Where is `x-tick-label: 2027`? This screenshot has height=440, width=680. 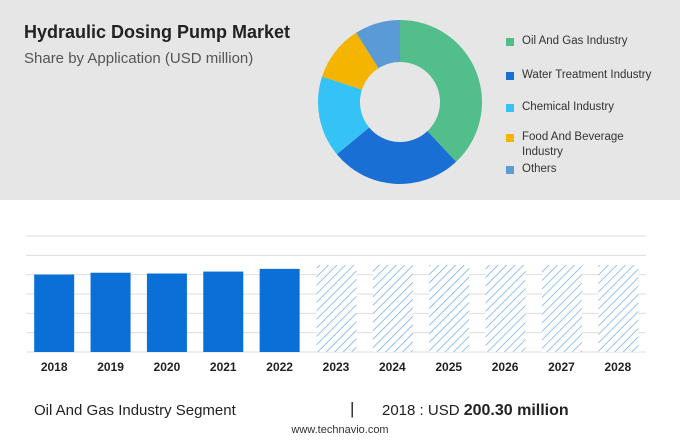
x-tick-label: 2027 is located at coordinates (561, 367).